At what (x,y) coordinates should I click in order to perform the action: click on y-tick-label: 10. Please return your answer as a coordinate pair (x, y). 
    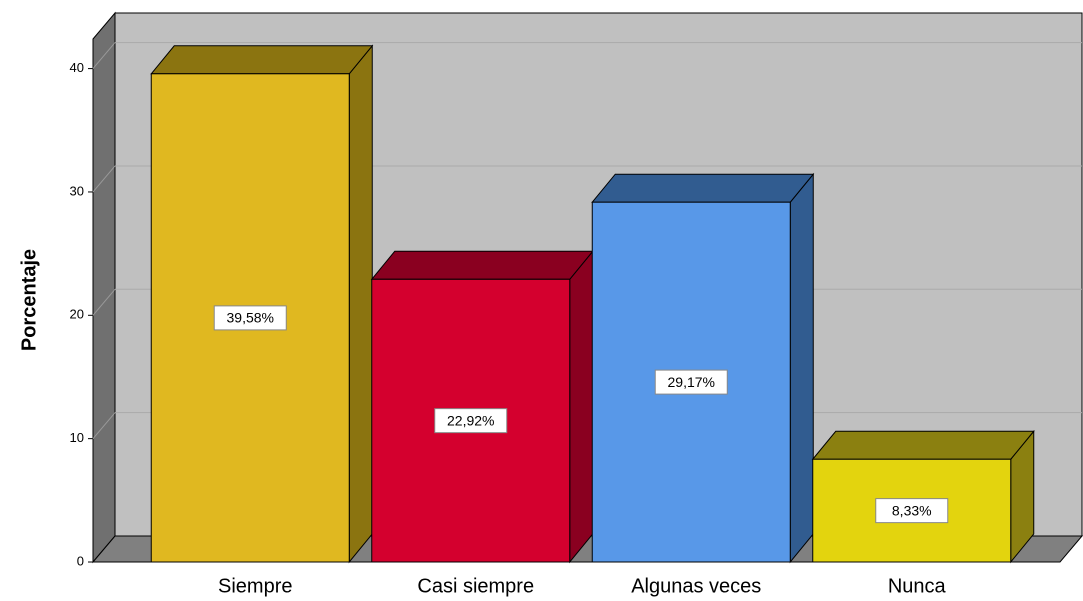
    Looking at the image, I should click on (77, 437).